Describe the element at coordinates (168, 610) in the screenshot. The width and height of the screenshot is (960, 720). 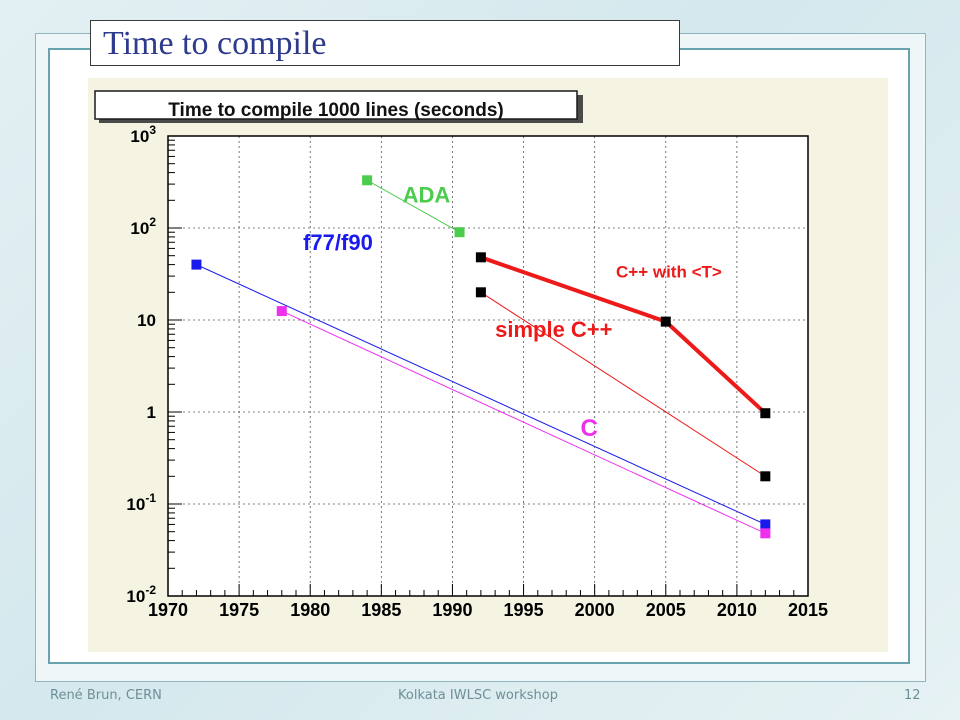
I see `x-tick-label: 1970` at that location.